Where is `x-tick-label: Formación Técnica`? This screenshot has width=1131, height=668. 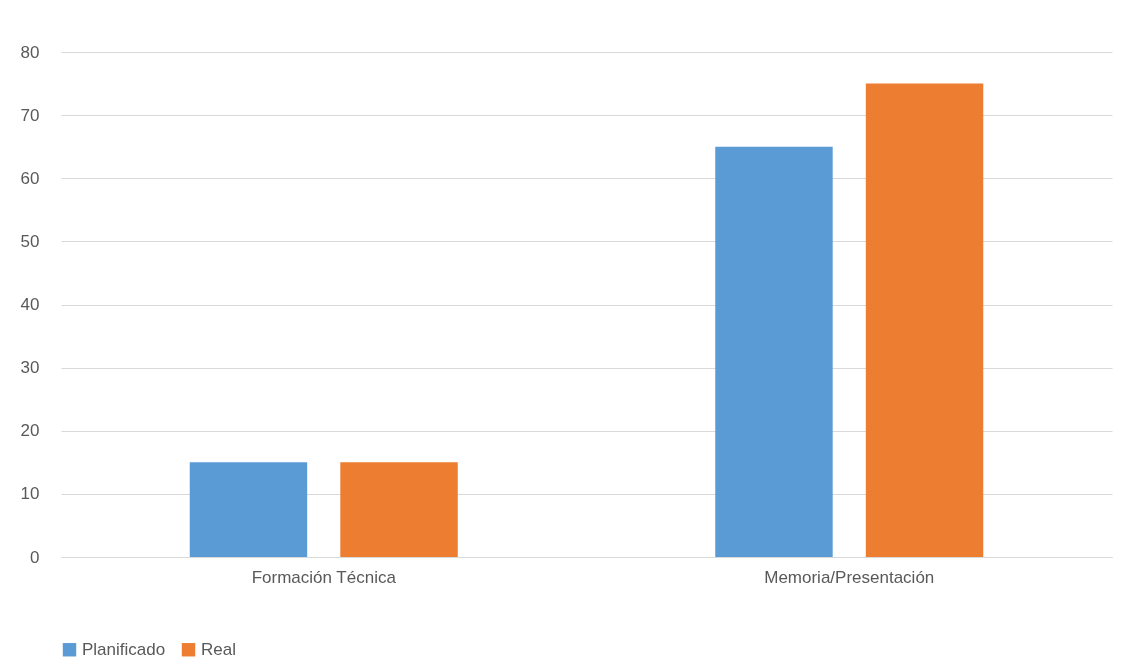 x-tick-label: Formación Técnica is located at coordinates (324, 577).